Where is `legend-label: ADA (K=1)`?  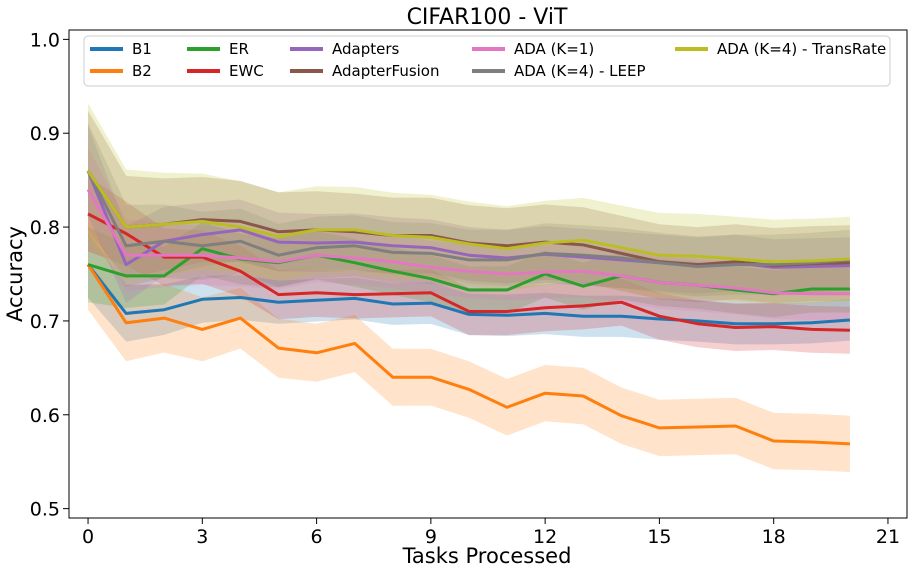
legend-label: ADA (K=1) is located at coordinates (554, 49).